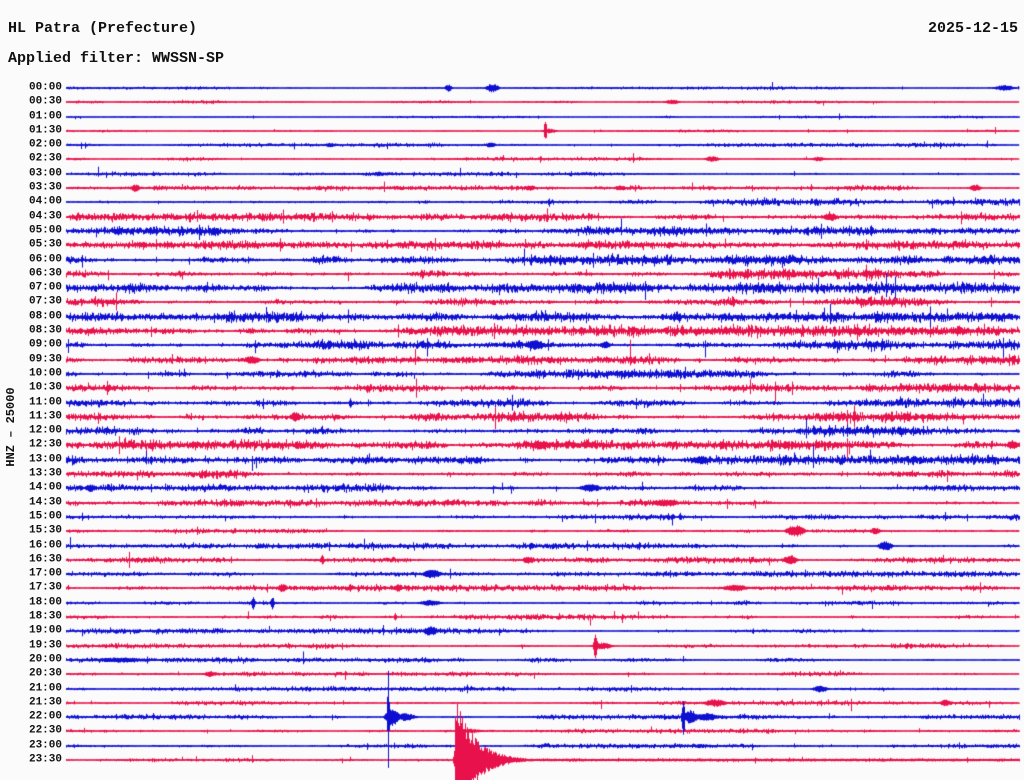  What do you see at coordinates (45, 130) in the screenshot?
I see `time-label: 01:30` at bounding box center [45, 130].